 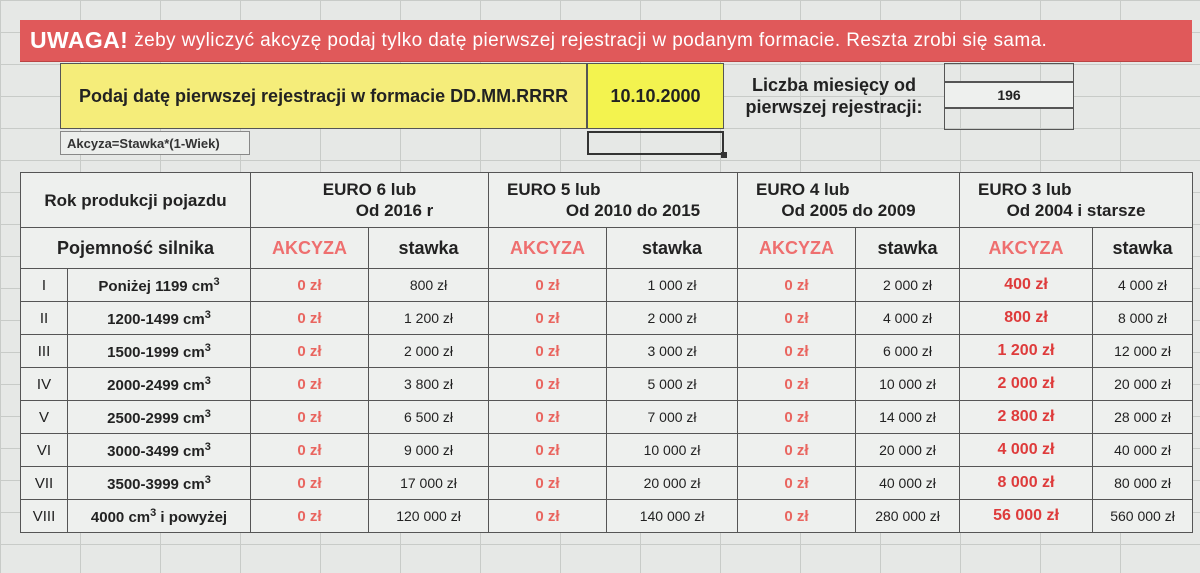 What do you see at coordinates (1143, 483) in the screenshot?
I see `stawka-cell: 80 000 zł` at bounding box center [1143, 483].